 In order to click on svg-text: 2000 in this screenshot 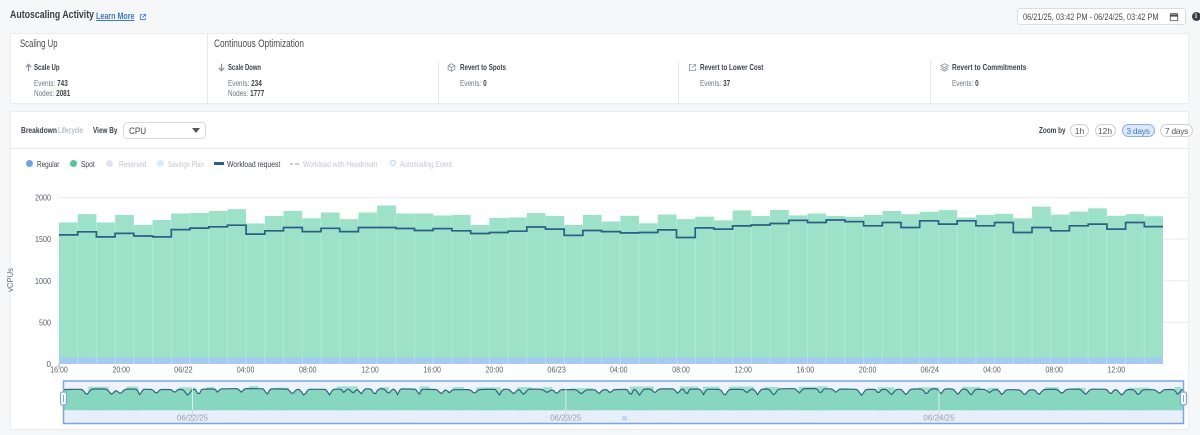, I will do `click(43, 198)`.